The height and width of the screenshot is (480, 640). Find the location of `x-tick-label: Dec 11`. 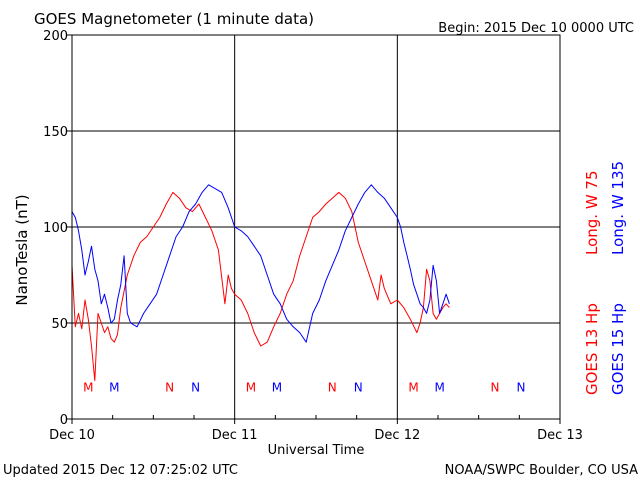

x-tick-label: Dec 11 is located at coordinates (235, 435).